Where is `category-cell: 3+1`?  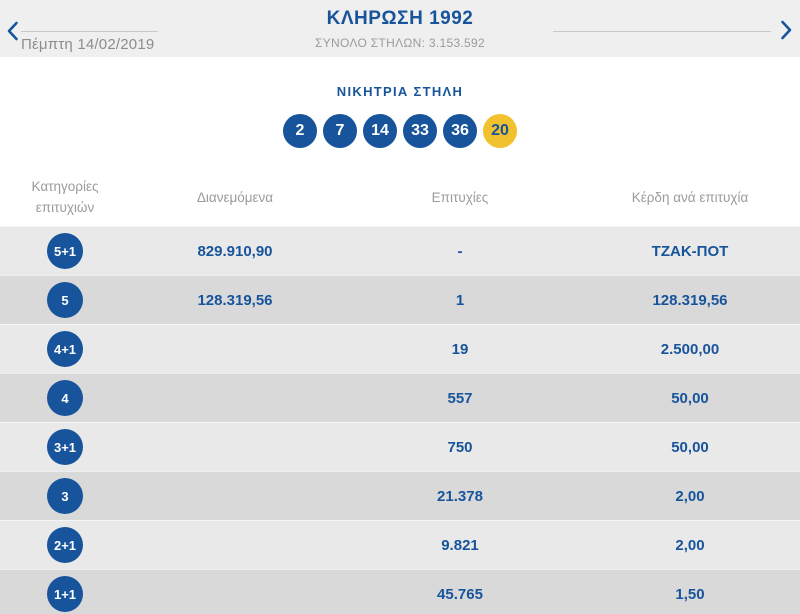
category-cell: 3+1 is located at coordinates (65, 447).